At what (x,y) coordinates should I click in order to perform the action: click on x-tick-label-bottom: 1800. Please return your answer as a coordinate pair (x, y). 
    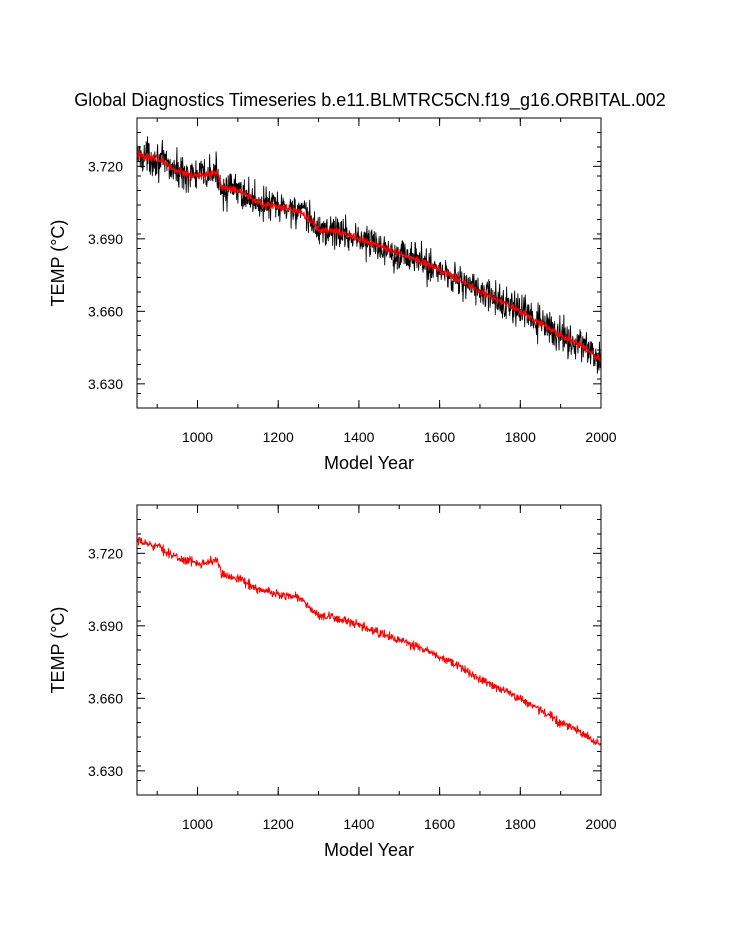
    Looking at the image, I should click on (520, 824).